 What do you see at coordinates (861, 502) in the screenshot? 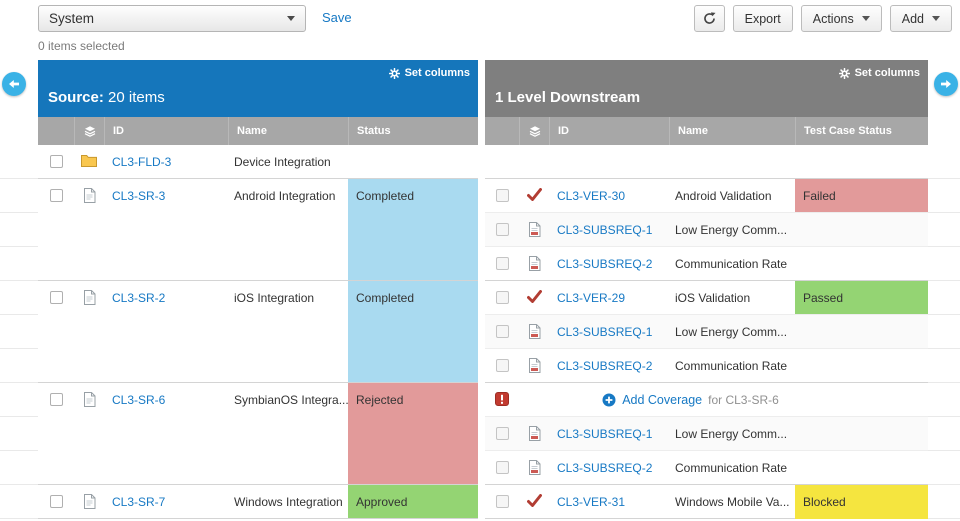
I see `status-cell: Blocked` at bounding box center [861, 502].